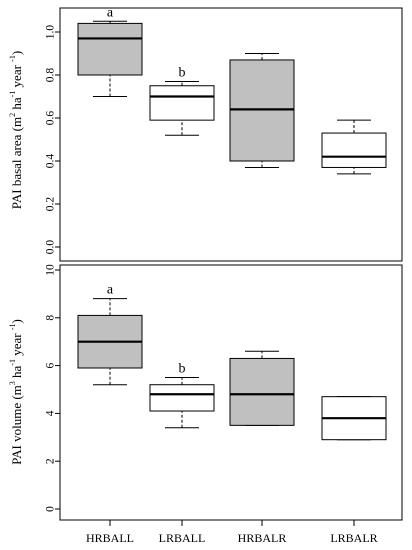 Image resolution: width=412 pixels, height=550 pixels. Describe the element at coordinates (51, 413) in the screenshot. I see `y-tick-label: 4` at that location.